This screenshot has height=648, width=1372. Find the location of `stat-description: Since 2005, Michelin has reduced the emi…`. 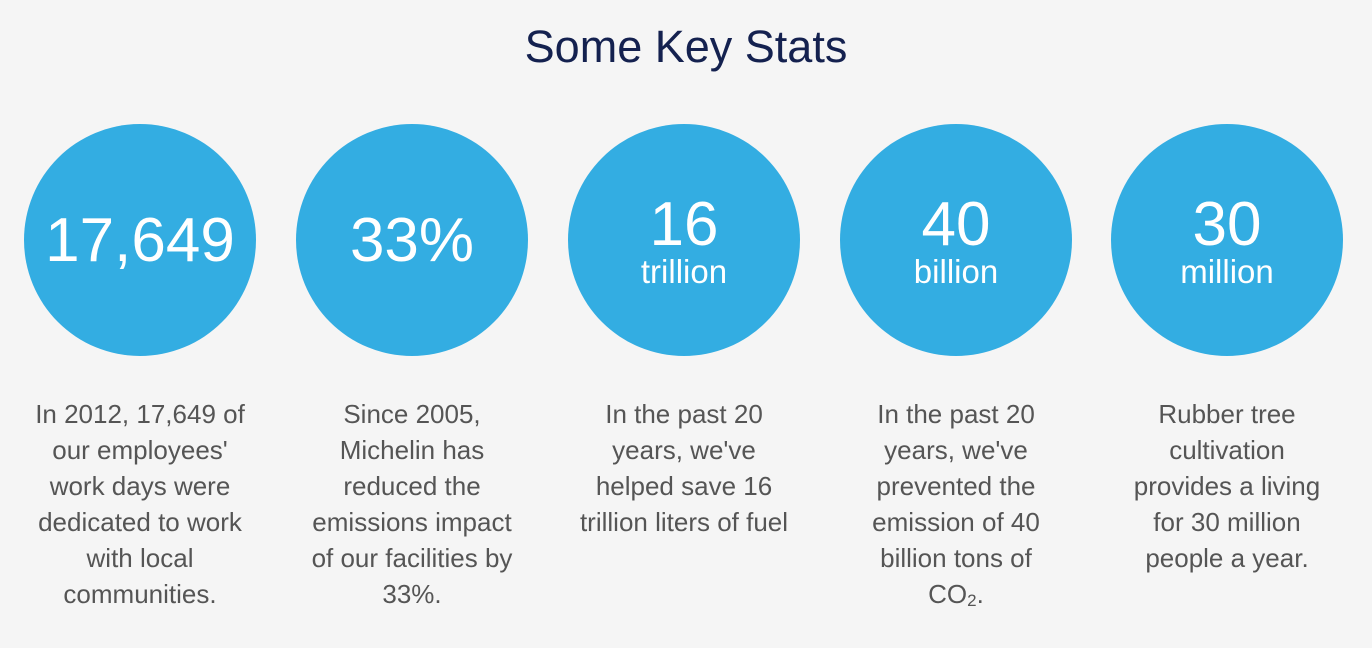

stat-description: Since 2005, Michelin has reduced the emi… is located at coordinates (412, 504).